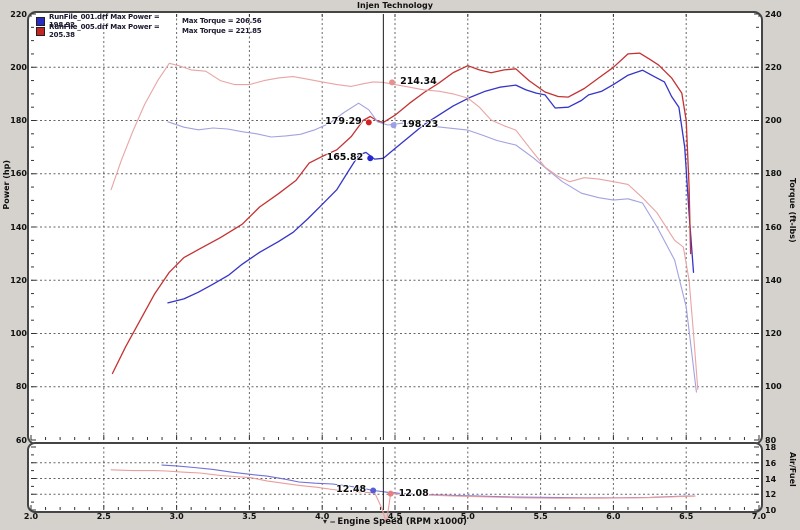 Image resolution: width=800 pixels, height=530 pixels. Describe the element at coordinates (18, 280) in the screenshot. I see `power-tick-label: 120` at that location.